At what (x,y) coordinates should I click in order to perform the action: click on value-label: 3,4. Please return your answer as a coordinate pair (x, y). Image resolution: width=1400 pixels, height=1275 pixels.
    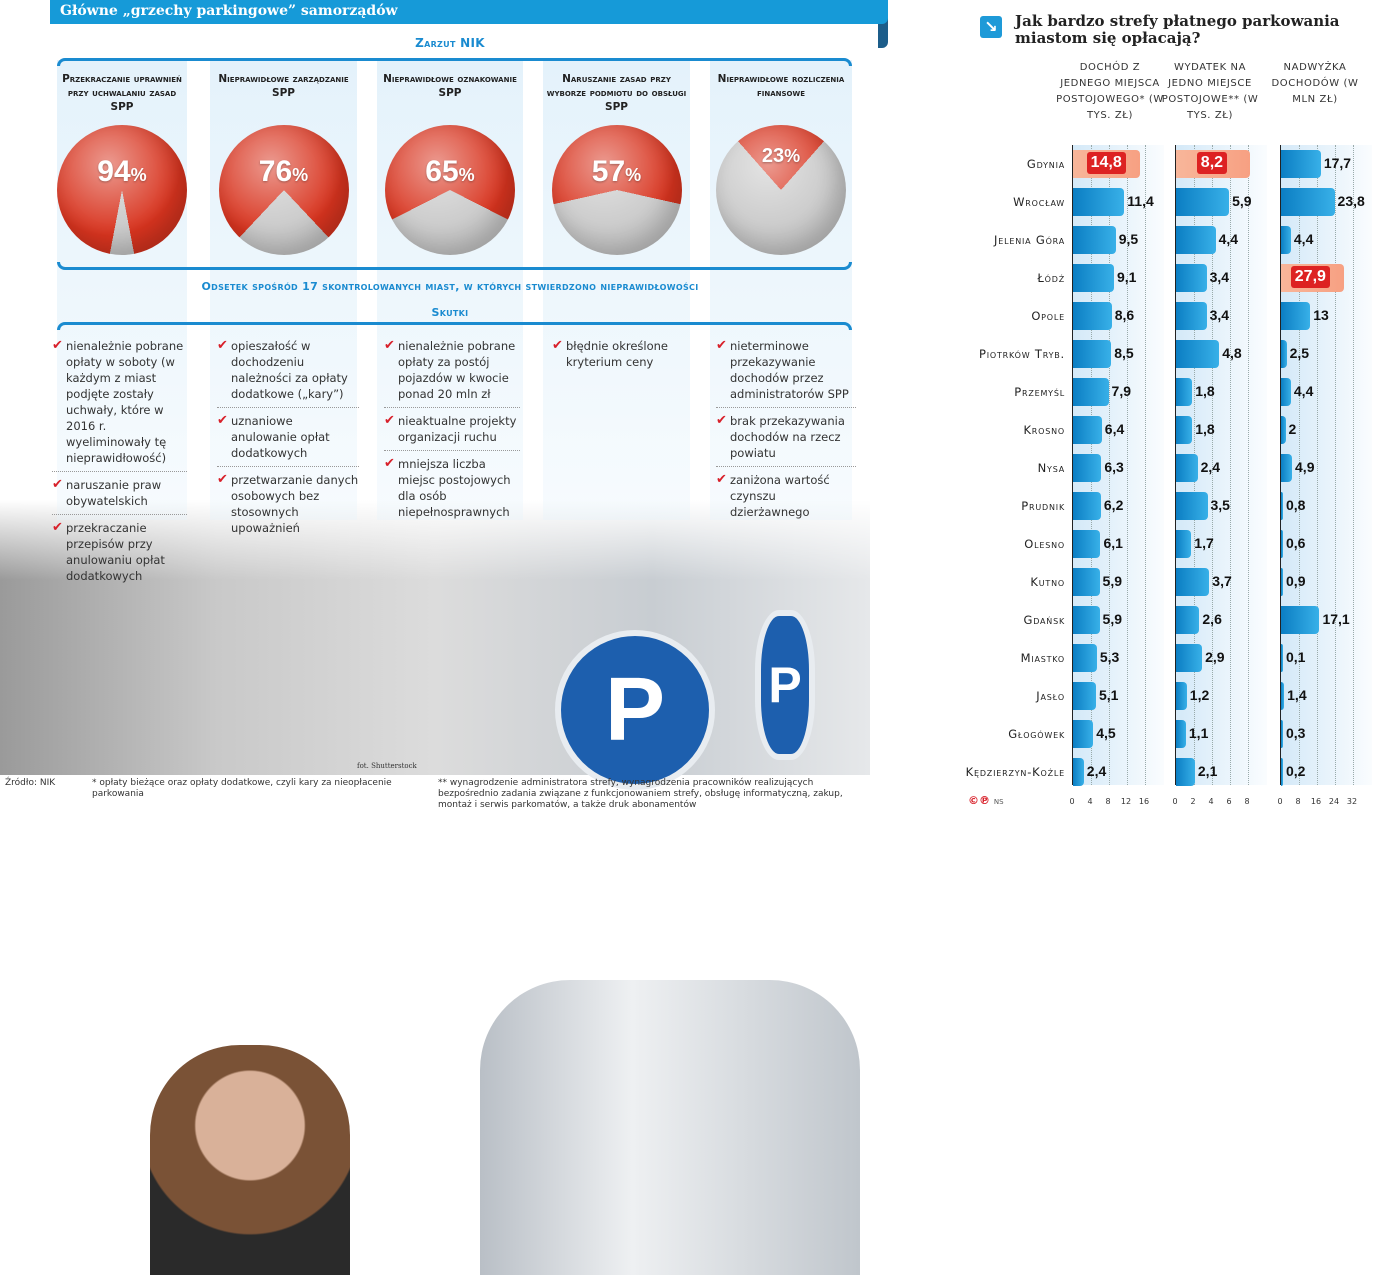
    Looking at the image, I should click on (1219, 315).